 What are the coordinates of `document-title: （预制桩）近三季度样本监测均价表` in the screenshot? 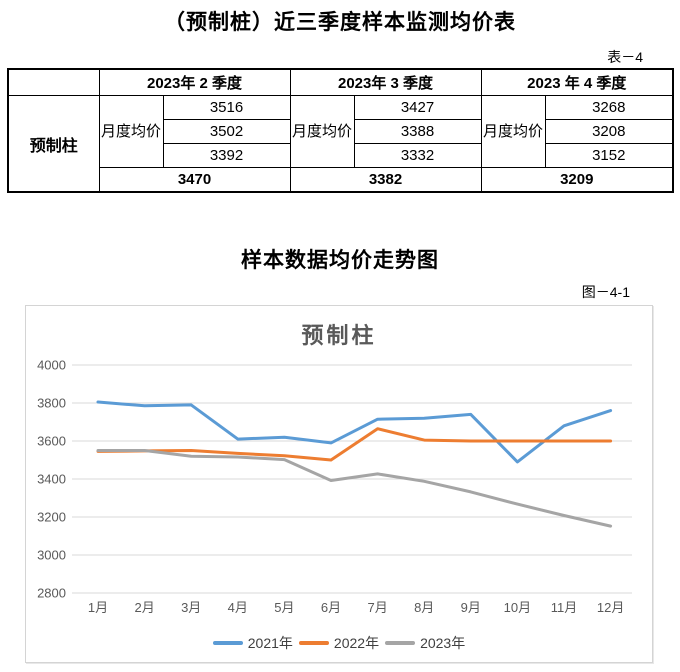 It's located at (340, 22).